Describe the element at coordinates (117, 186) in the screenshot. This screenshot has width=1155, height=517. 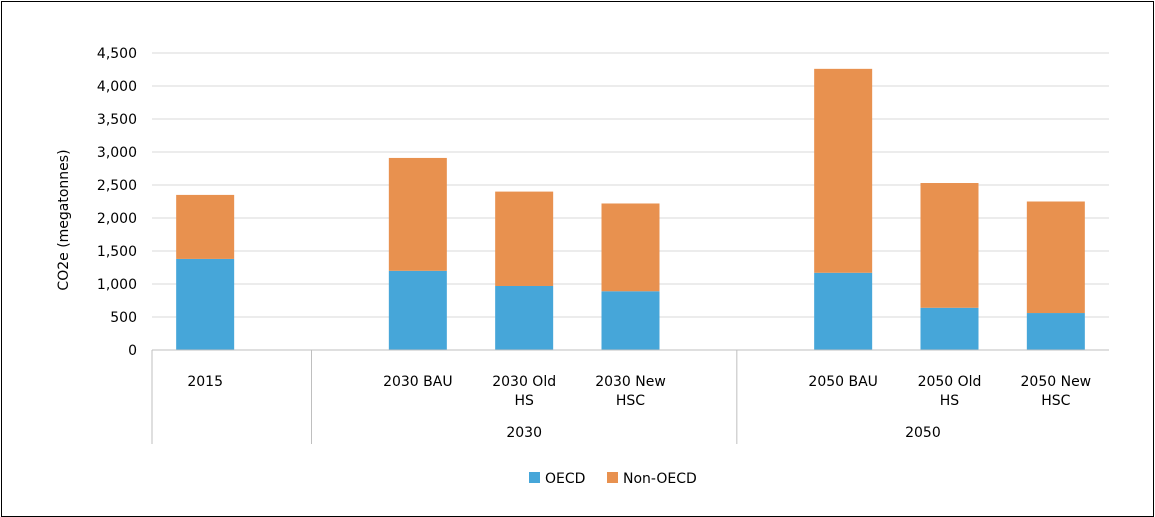
I see `y-tick-label: 2,500` at that location.